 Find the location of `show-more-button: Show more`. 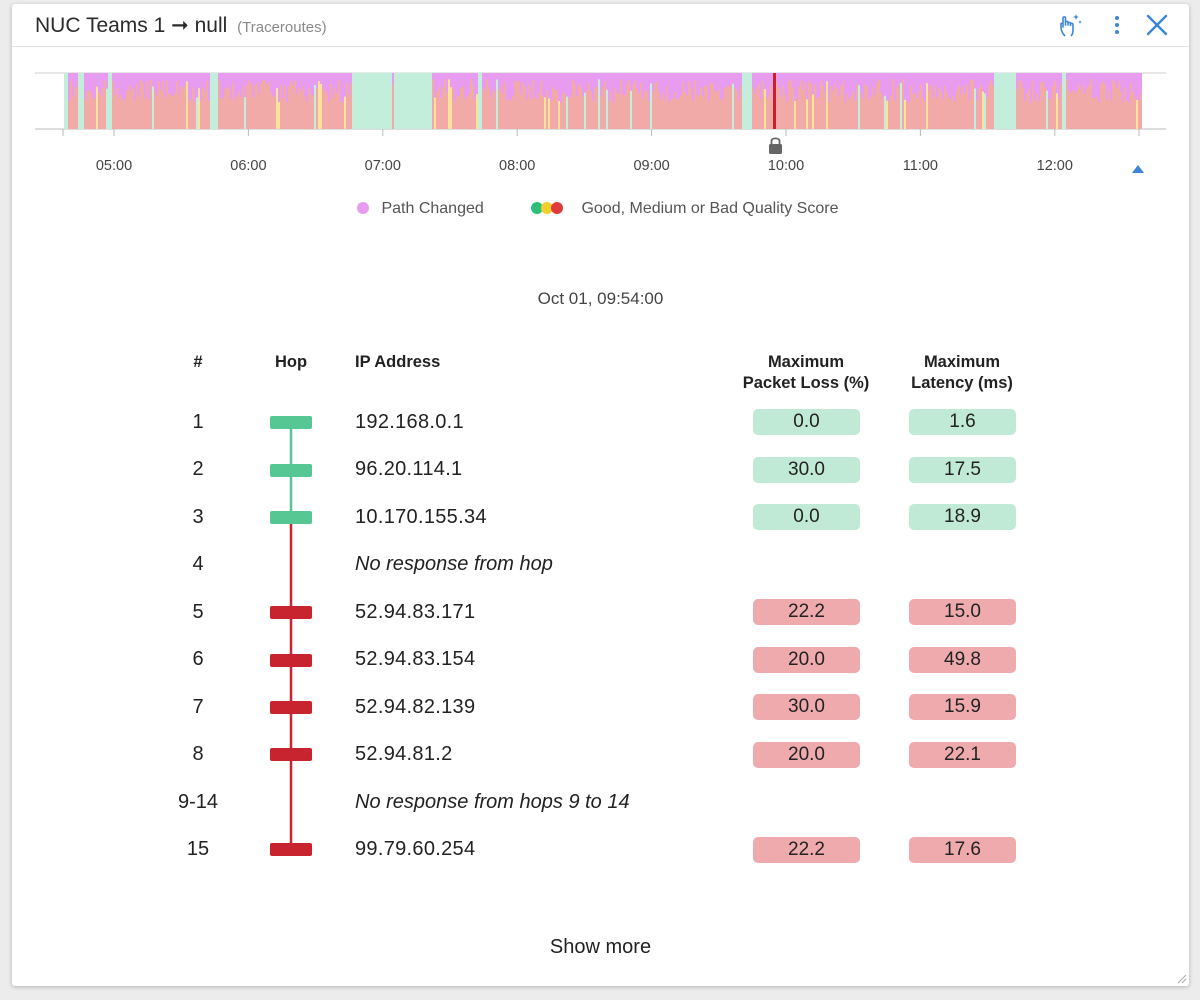

show-more-button: Show more is located at coordinates (600, 947).